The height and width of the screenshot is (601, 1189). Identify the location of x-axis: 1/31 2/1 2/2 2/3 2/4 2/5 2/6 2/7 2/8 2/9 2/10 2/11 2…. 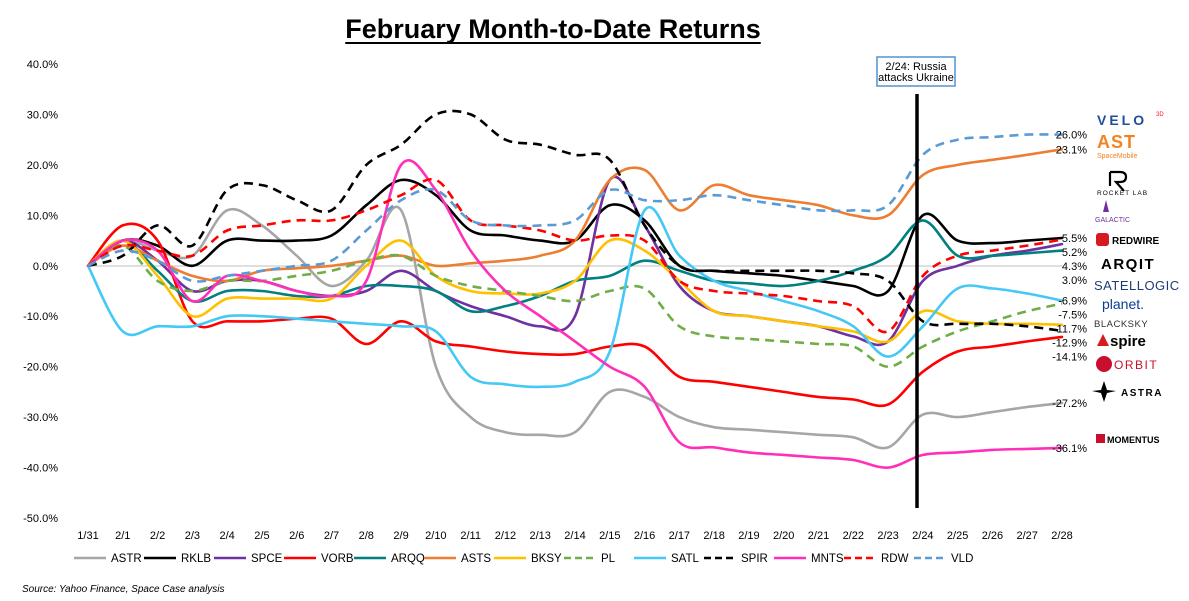
(574, 536).